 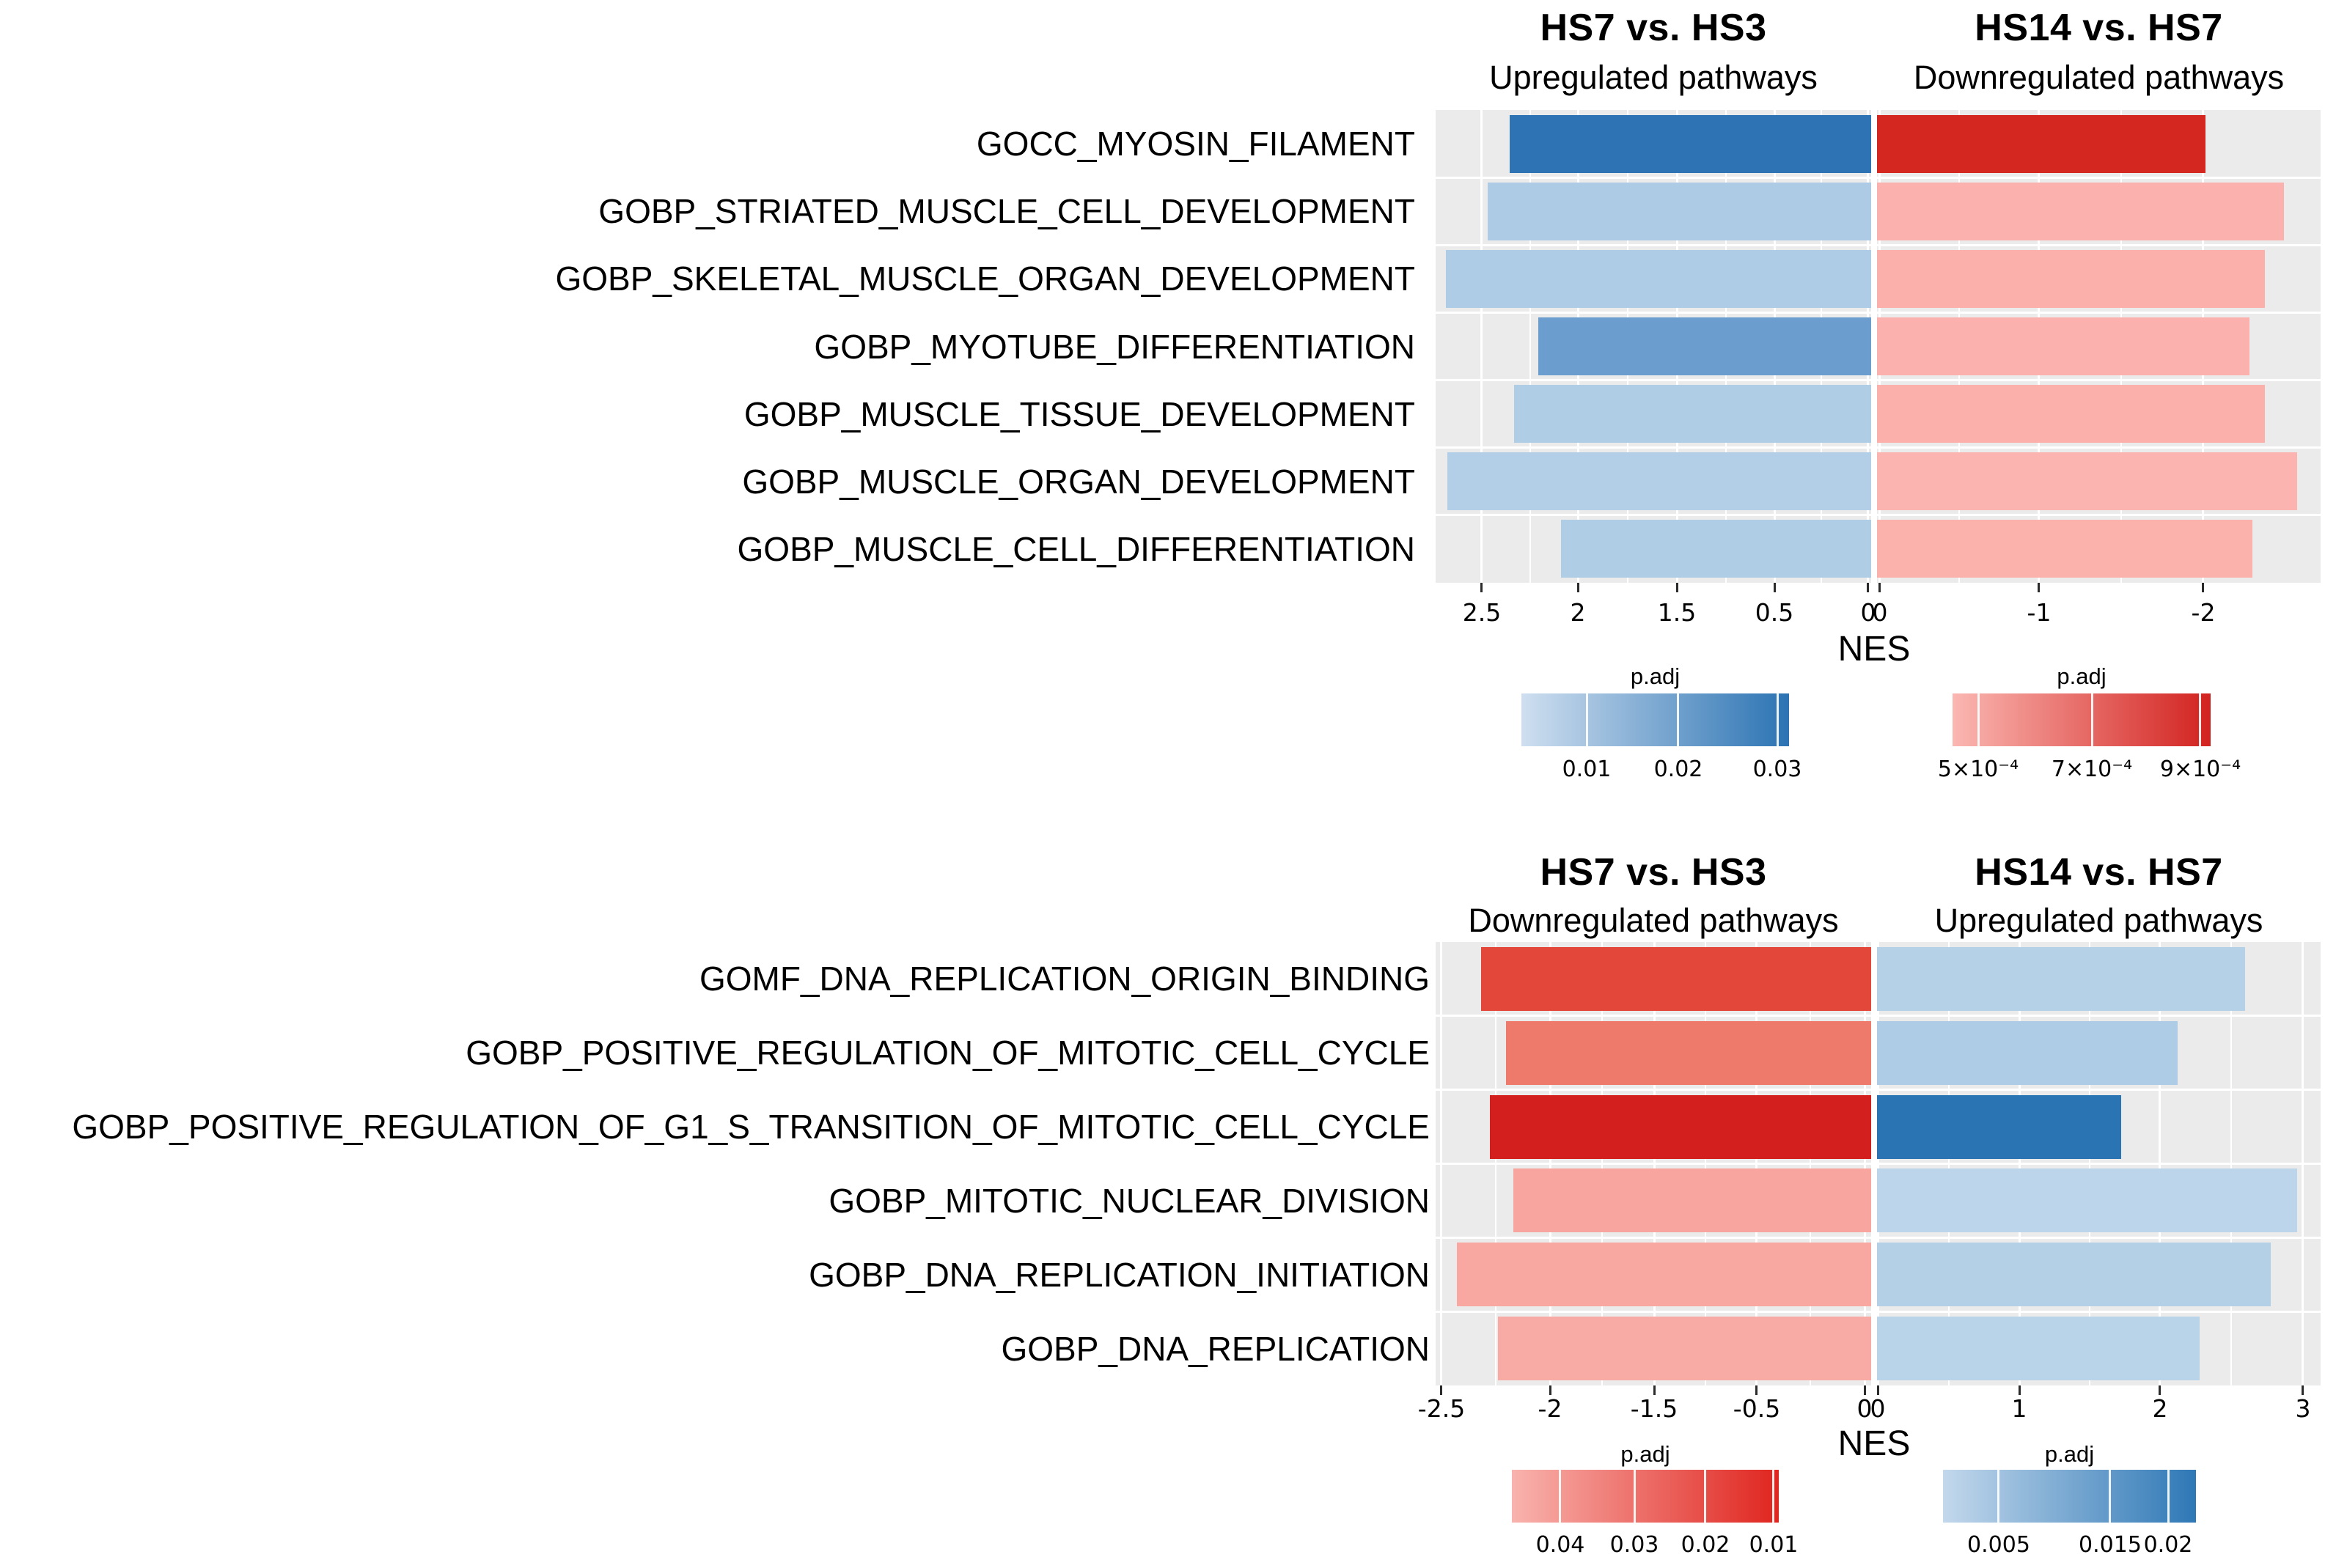 What do you see at coordinates (1079, 414) in the screenshot?
I see `pathway-label: GOBP_MUSCLE_TISSUE_DEVELOPMENT` at bounding box center [1079, 414].